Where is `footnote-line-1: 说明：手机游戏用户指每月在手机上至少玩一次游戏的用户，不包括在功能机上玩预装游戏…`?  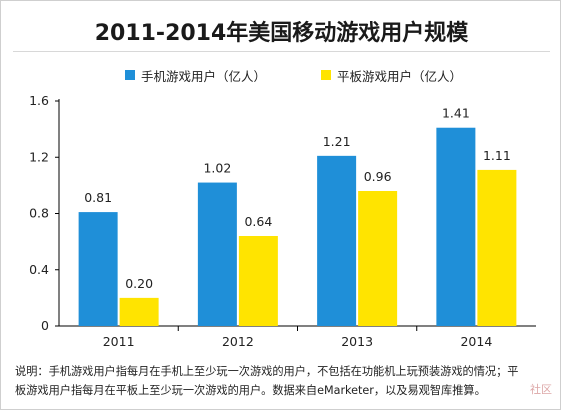
footnote-line-1: 说明：手机游戏用户指每月在手机上至少玩一次游戏的用户，不包括在功能机上玩预装游戏… is located at coordinates (267, 371).